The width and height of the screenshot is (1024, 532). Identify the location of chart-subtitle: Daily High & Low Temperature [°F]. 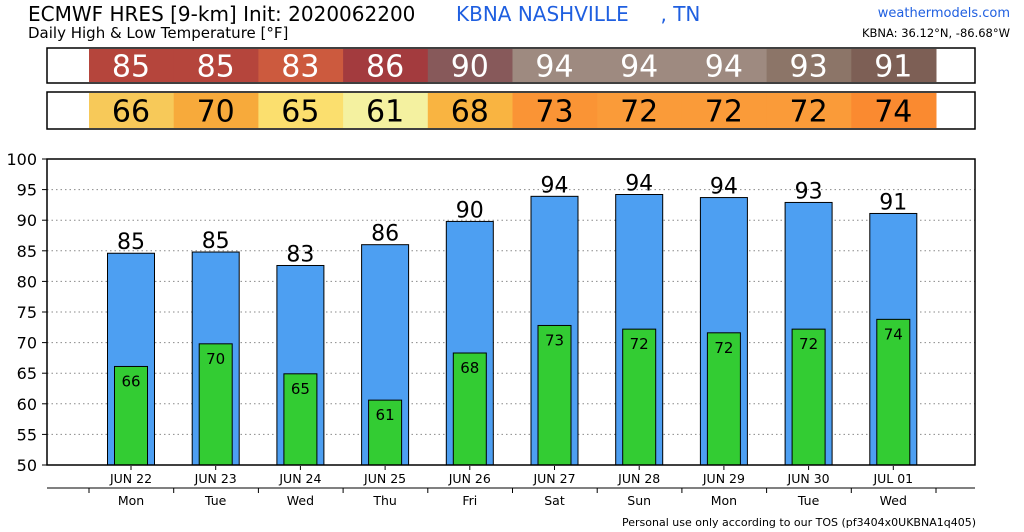
(158, 33).